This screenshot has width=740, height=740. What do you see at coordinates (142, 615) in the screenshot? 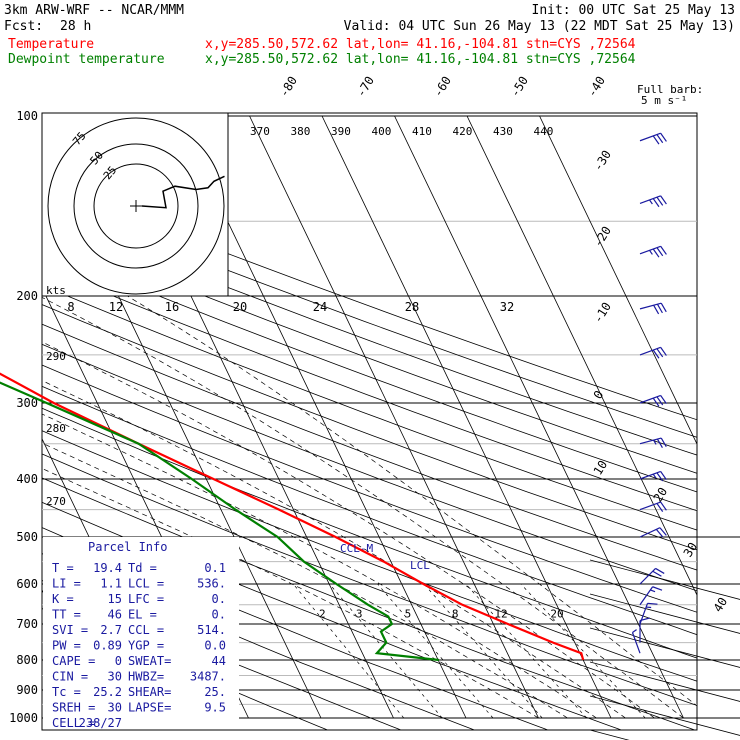
I see `parcel-field-label: EL =` at bounding box center [142, 615].